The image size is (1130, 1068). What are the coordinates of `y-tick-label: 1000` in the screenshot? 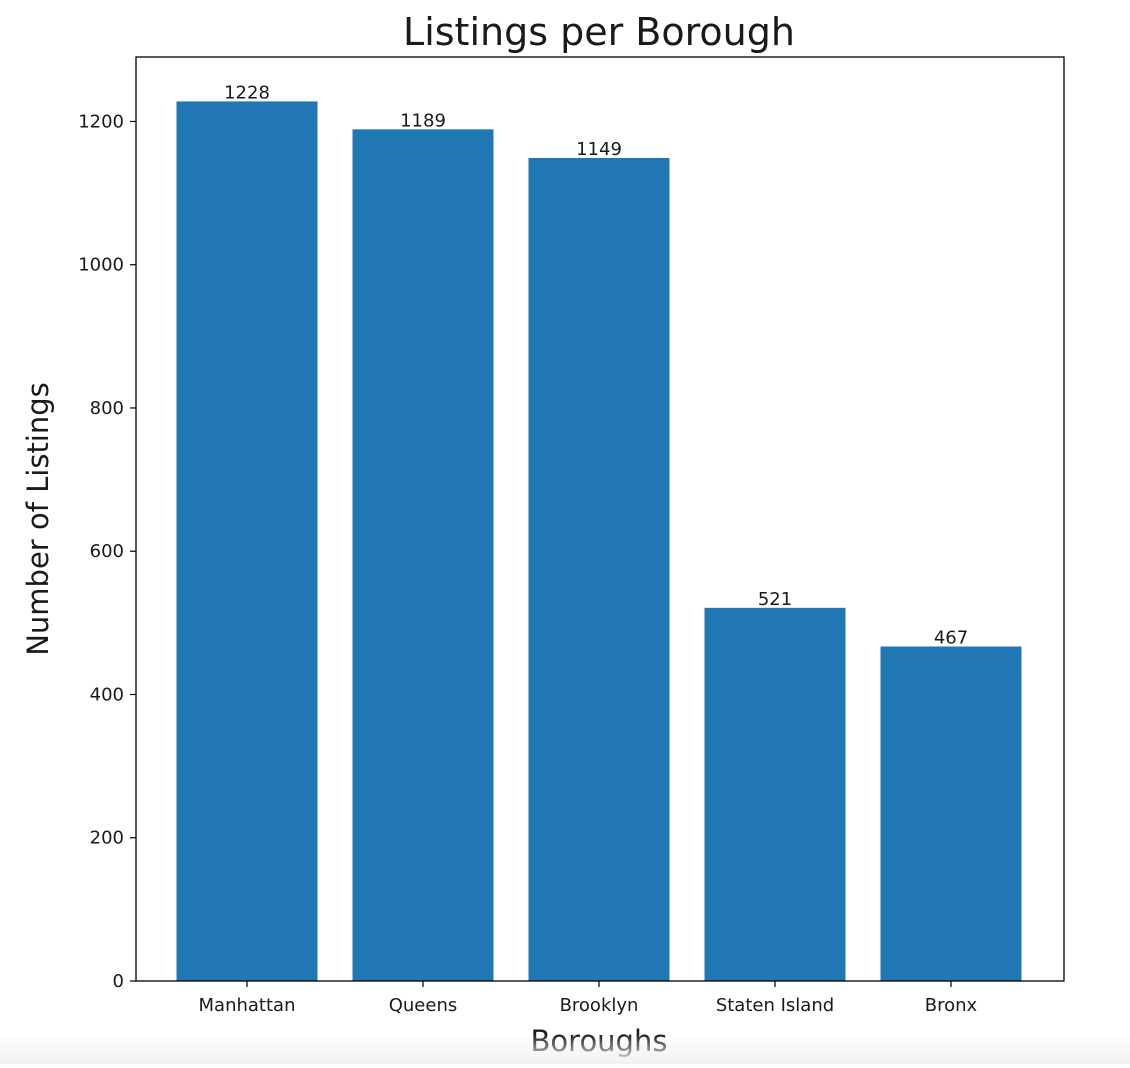 It's located at (101, 265).